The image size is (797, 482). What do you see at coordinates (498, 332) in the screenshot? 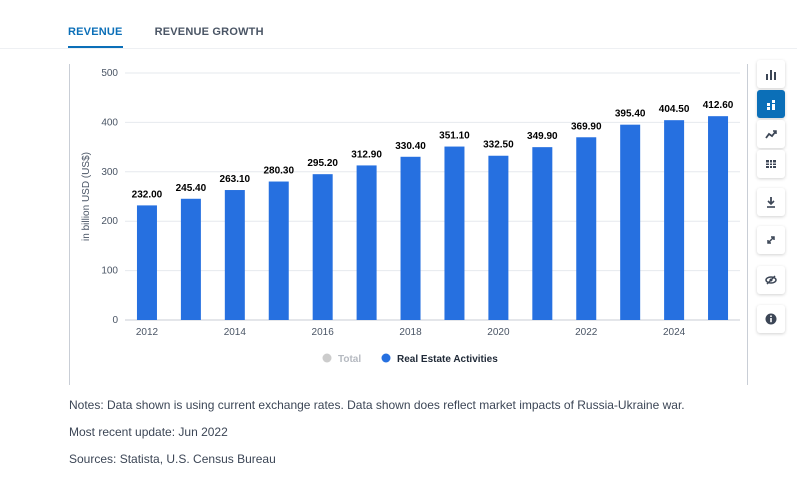
I see `x-tick-label: 2020` at bounding box center [498, 332].